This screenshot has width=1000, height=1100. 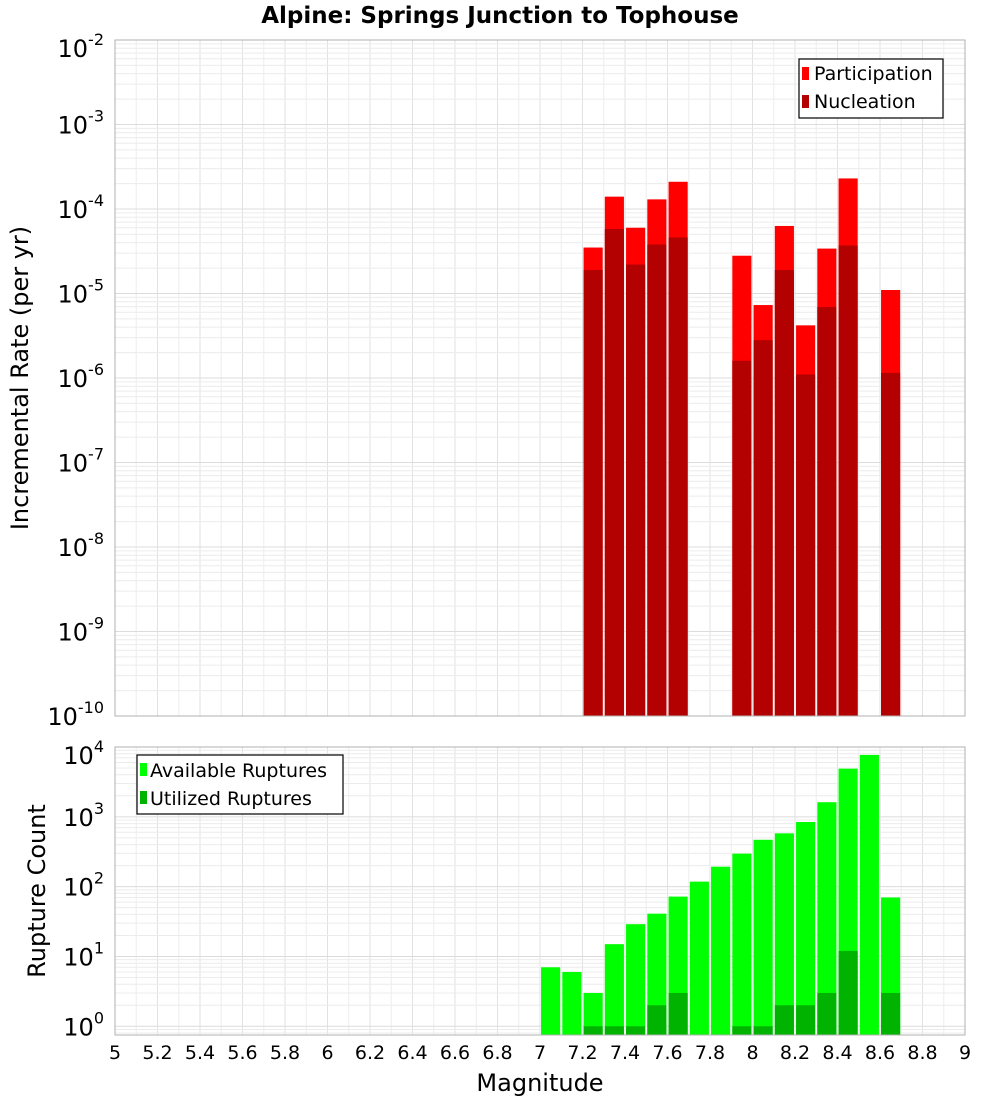 What do you see at coordinates (115, 1053) in the screenshot?
I see `x-tick-label: 5` at bounding box center [115, 1053].